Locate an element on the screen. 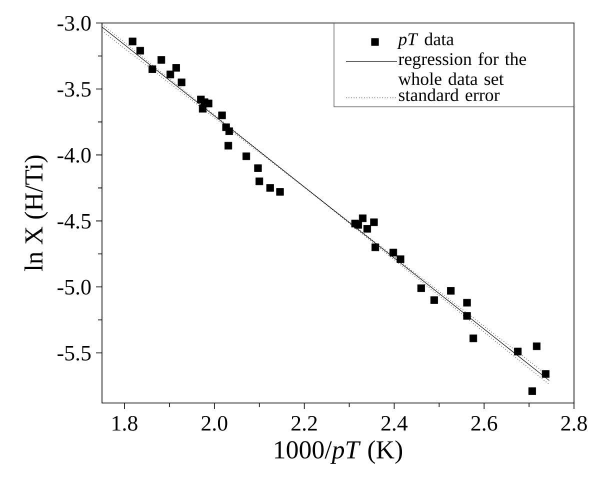 Image resolution: width=590 pixels, height=477 pixels. y-tick-label: -3.5 is located at coordinates (74, 89).